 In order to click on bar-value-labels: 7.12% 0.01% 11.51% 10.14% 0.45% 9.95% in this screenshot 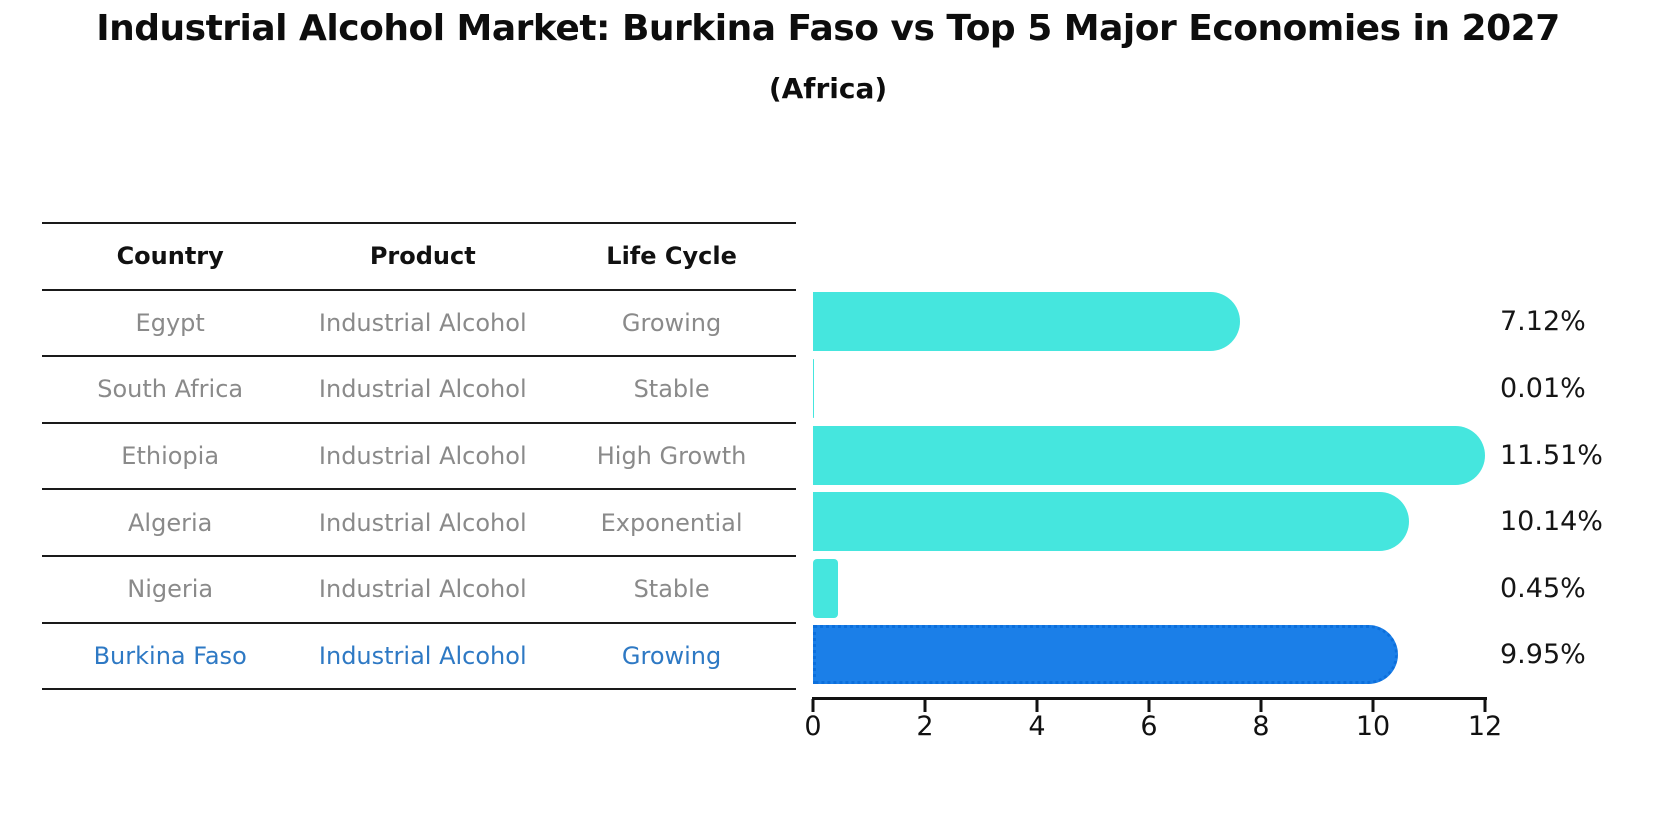, I will do `click(1551, 489)`.